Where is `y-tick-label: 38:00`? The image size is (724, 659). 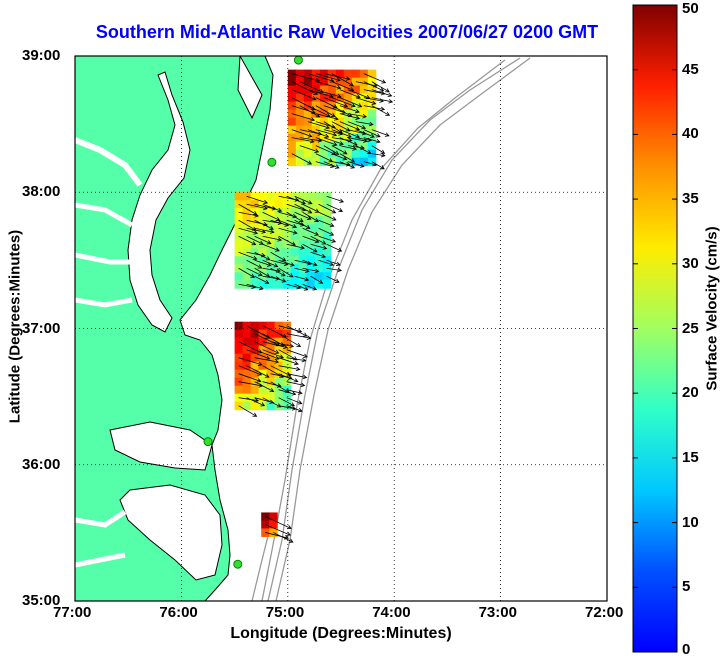 y-tick-label: 38:00 is located at coordinates (41, 192).